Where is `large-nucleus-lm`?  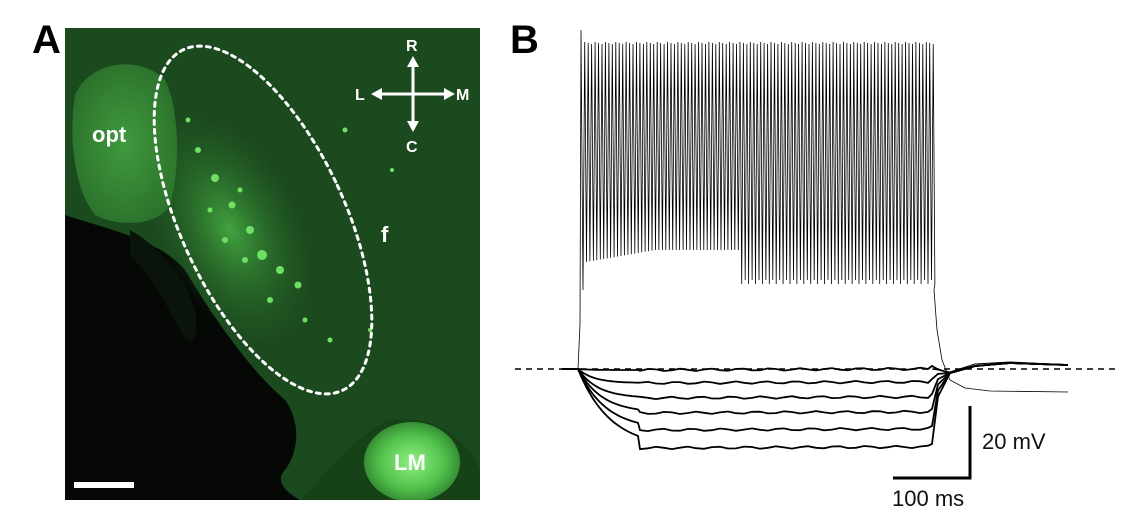 large-nucleus-lm is located at coordinates (412, 461).